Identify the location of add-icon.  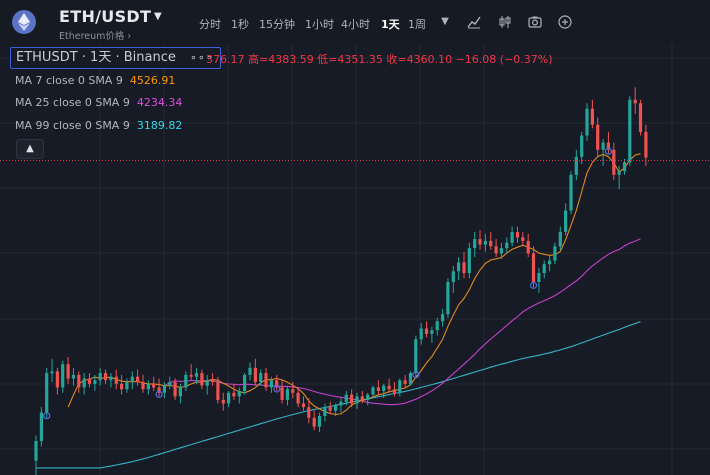
(565, 22).